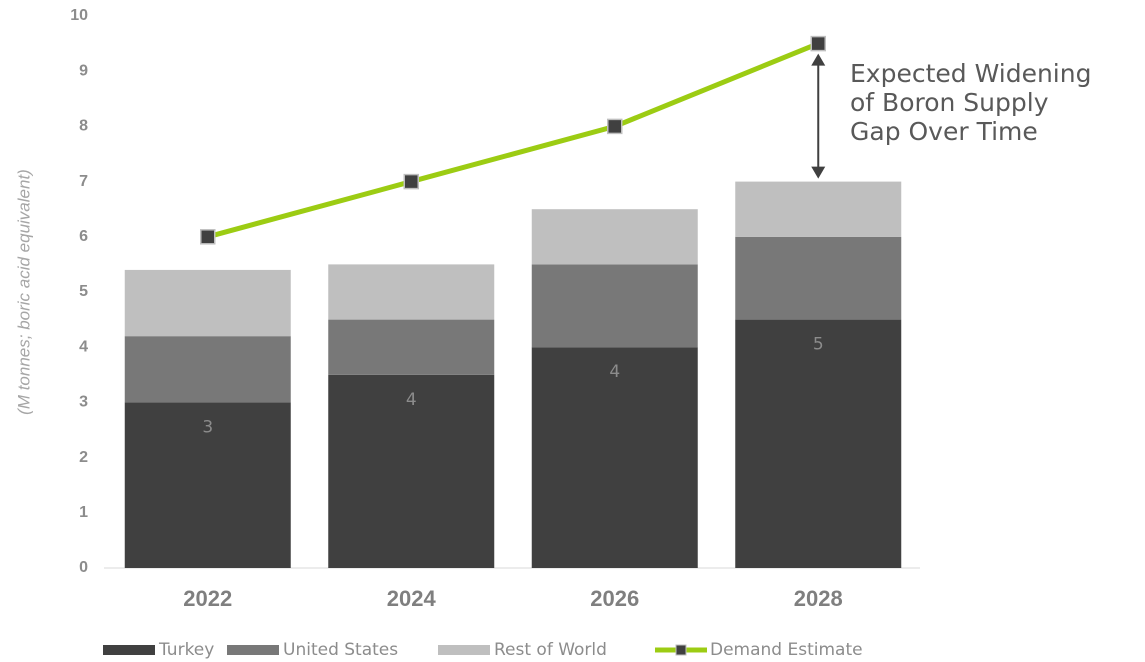 This screenshot has width=1145, height=662. What do you see at coordinates (79, 15) in the screenshot?
I see `y-tick-label: 10` at bounding box center [79, 15].